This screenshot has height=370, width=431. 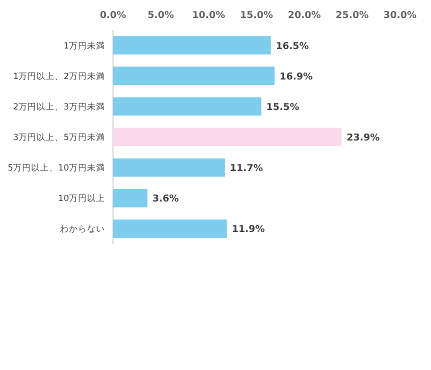 I want to click on y-tick-label: 1万円未満, so click(x=84, y=46).